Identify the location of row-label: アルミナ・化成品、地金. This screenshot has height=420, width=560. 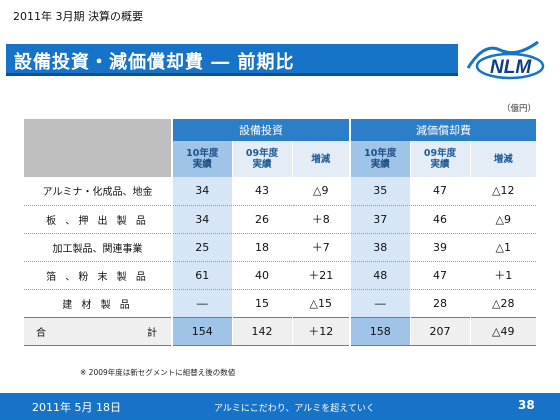
(98, 191).